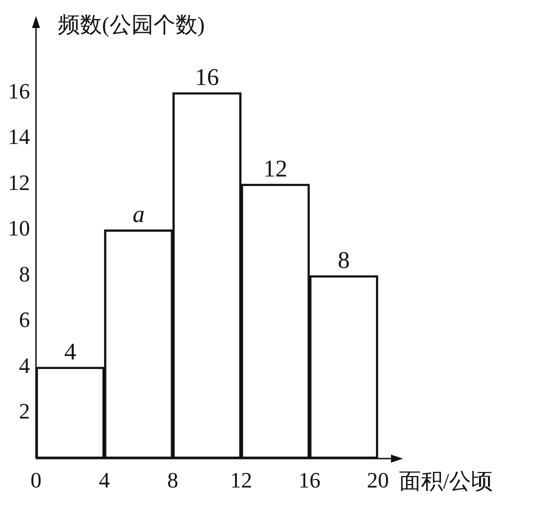  What do you see at coordinates (19, 182) in the screenshot?
I see `y-tick-label: 12` at bounding box center [19, 182].